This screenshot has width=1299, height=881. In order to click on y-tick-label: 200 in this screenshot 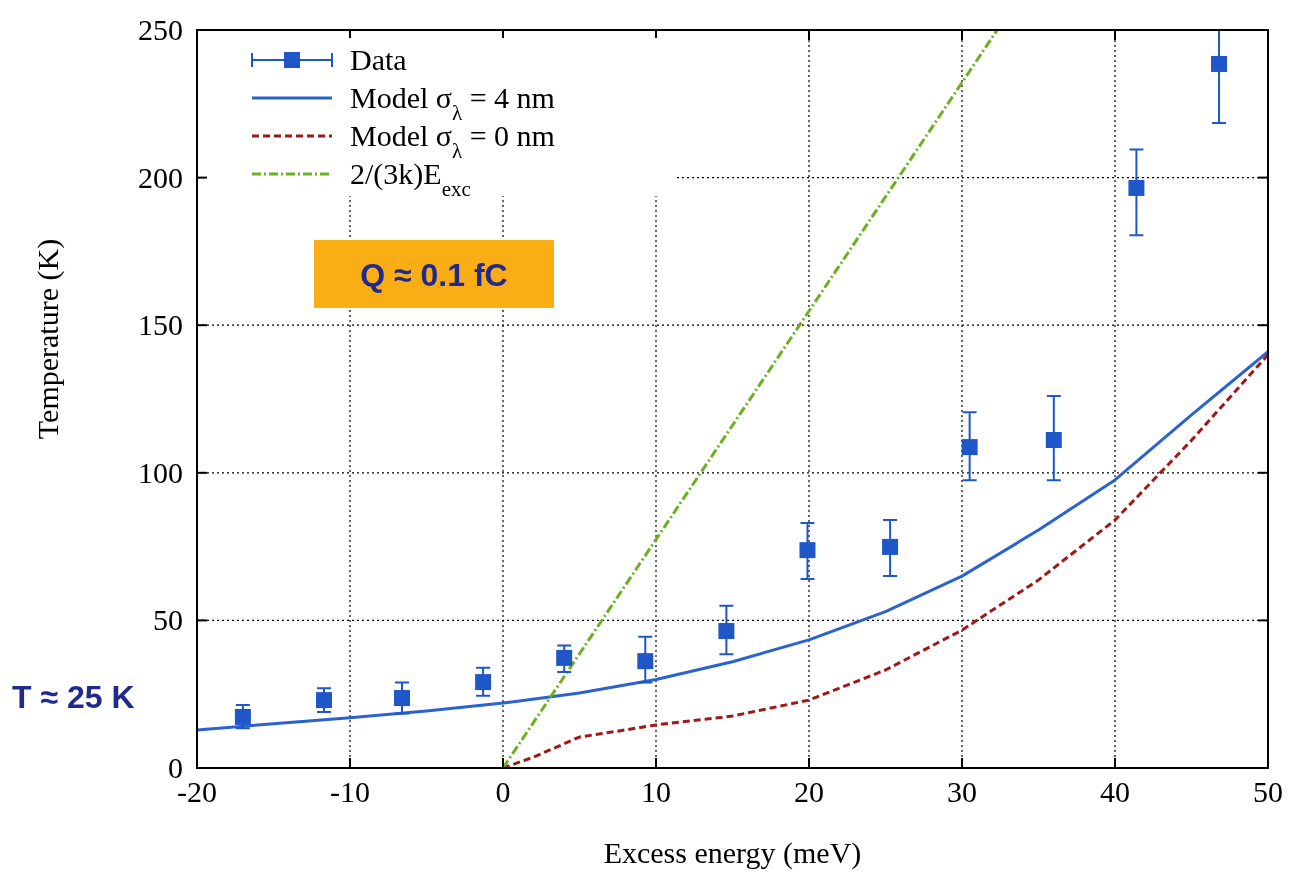, I will do `click(160, 177)`.